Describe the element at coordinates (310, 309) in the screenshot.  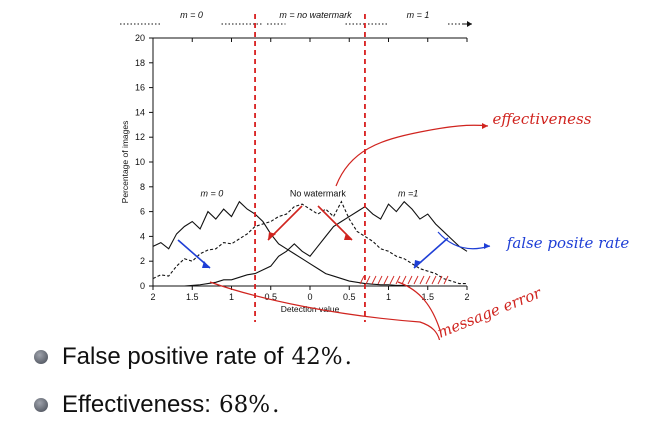
I see `x-axis-title: Detection value` at that location.